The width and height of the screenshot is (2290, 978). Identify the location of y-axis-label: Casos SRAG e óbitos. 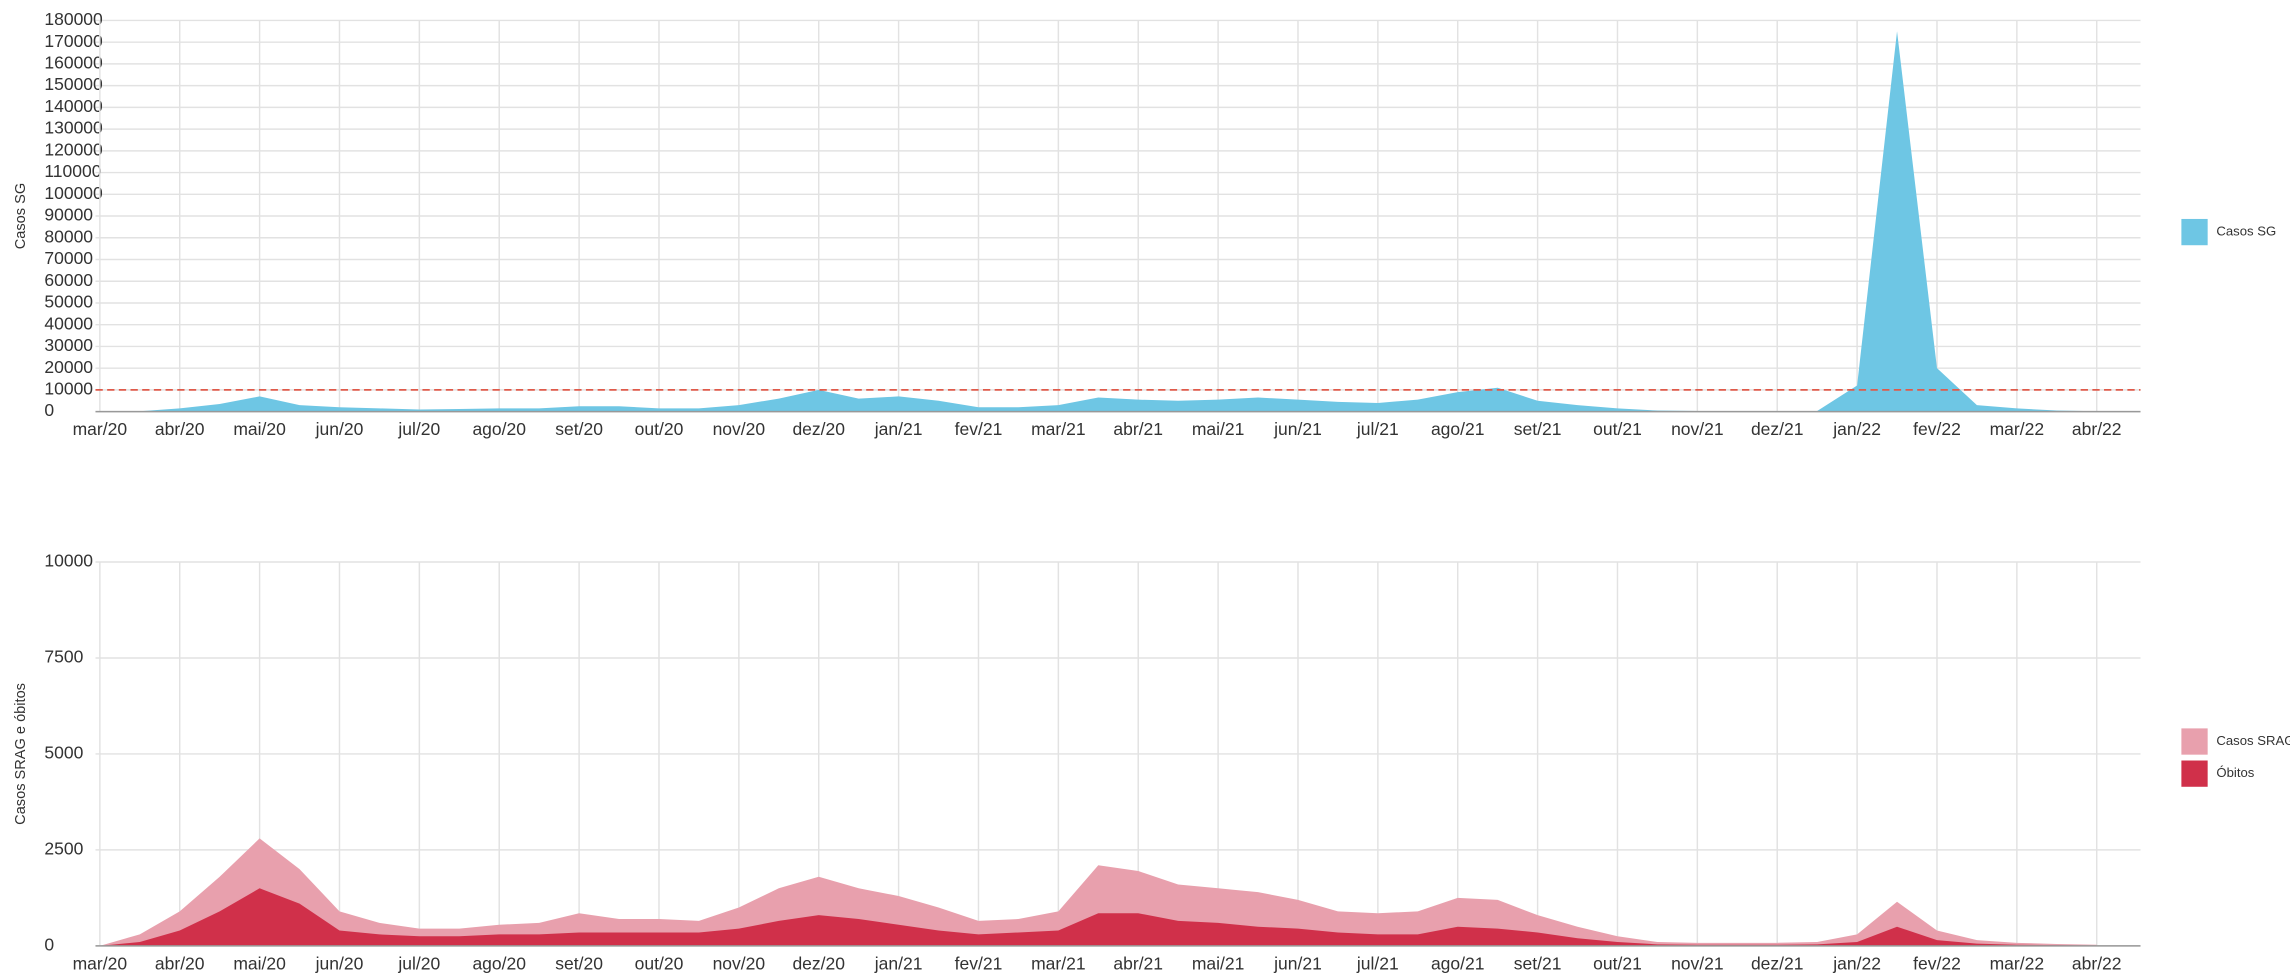
(21, 754).